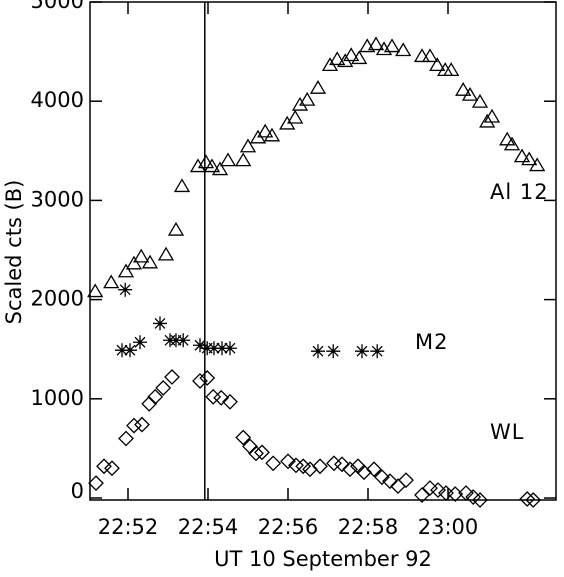  Describe the element at coordinates (431, 342) in the screenshot. I see `series-label: M2` at that location.